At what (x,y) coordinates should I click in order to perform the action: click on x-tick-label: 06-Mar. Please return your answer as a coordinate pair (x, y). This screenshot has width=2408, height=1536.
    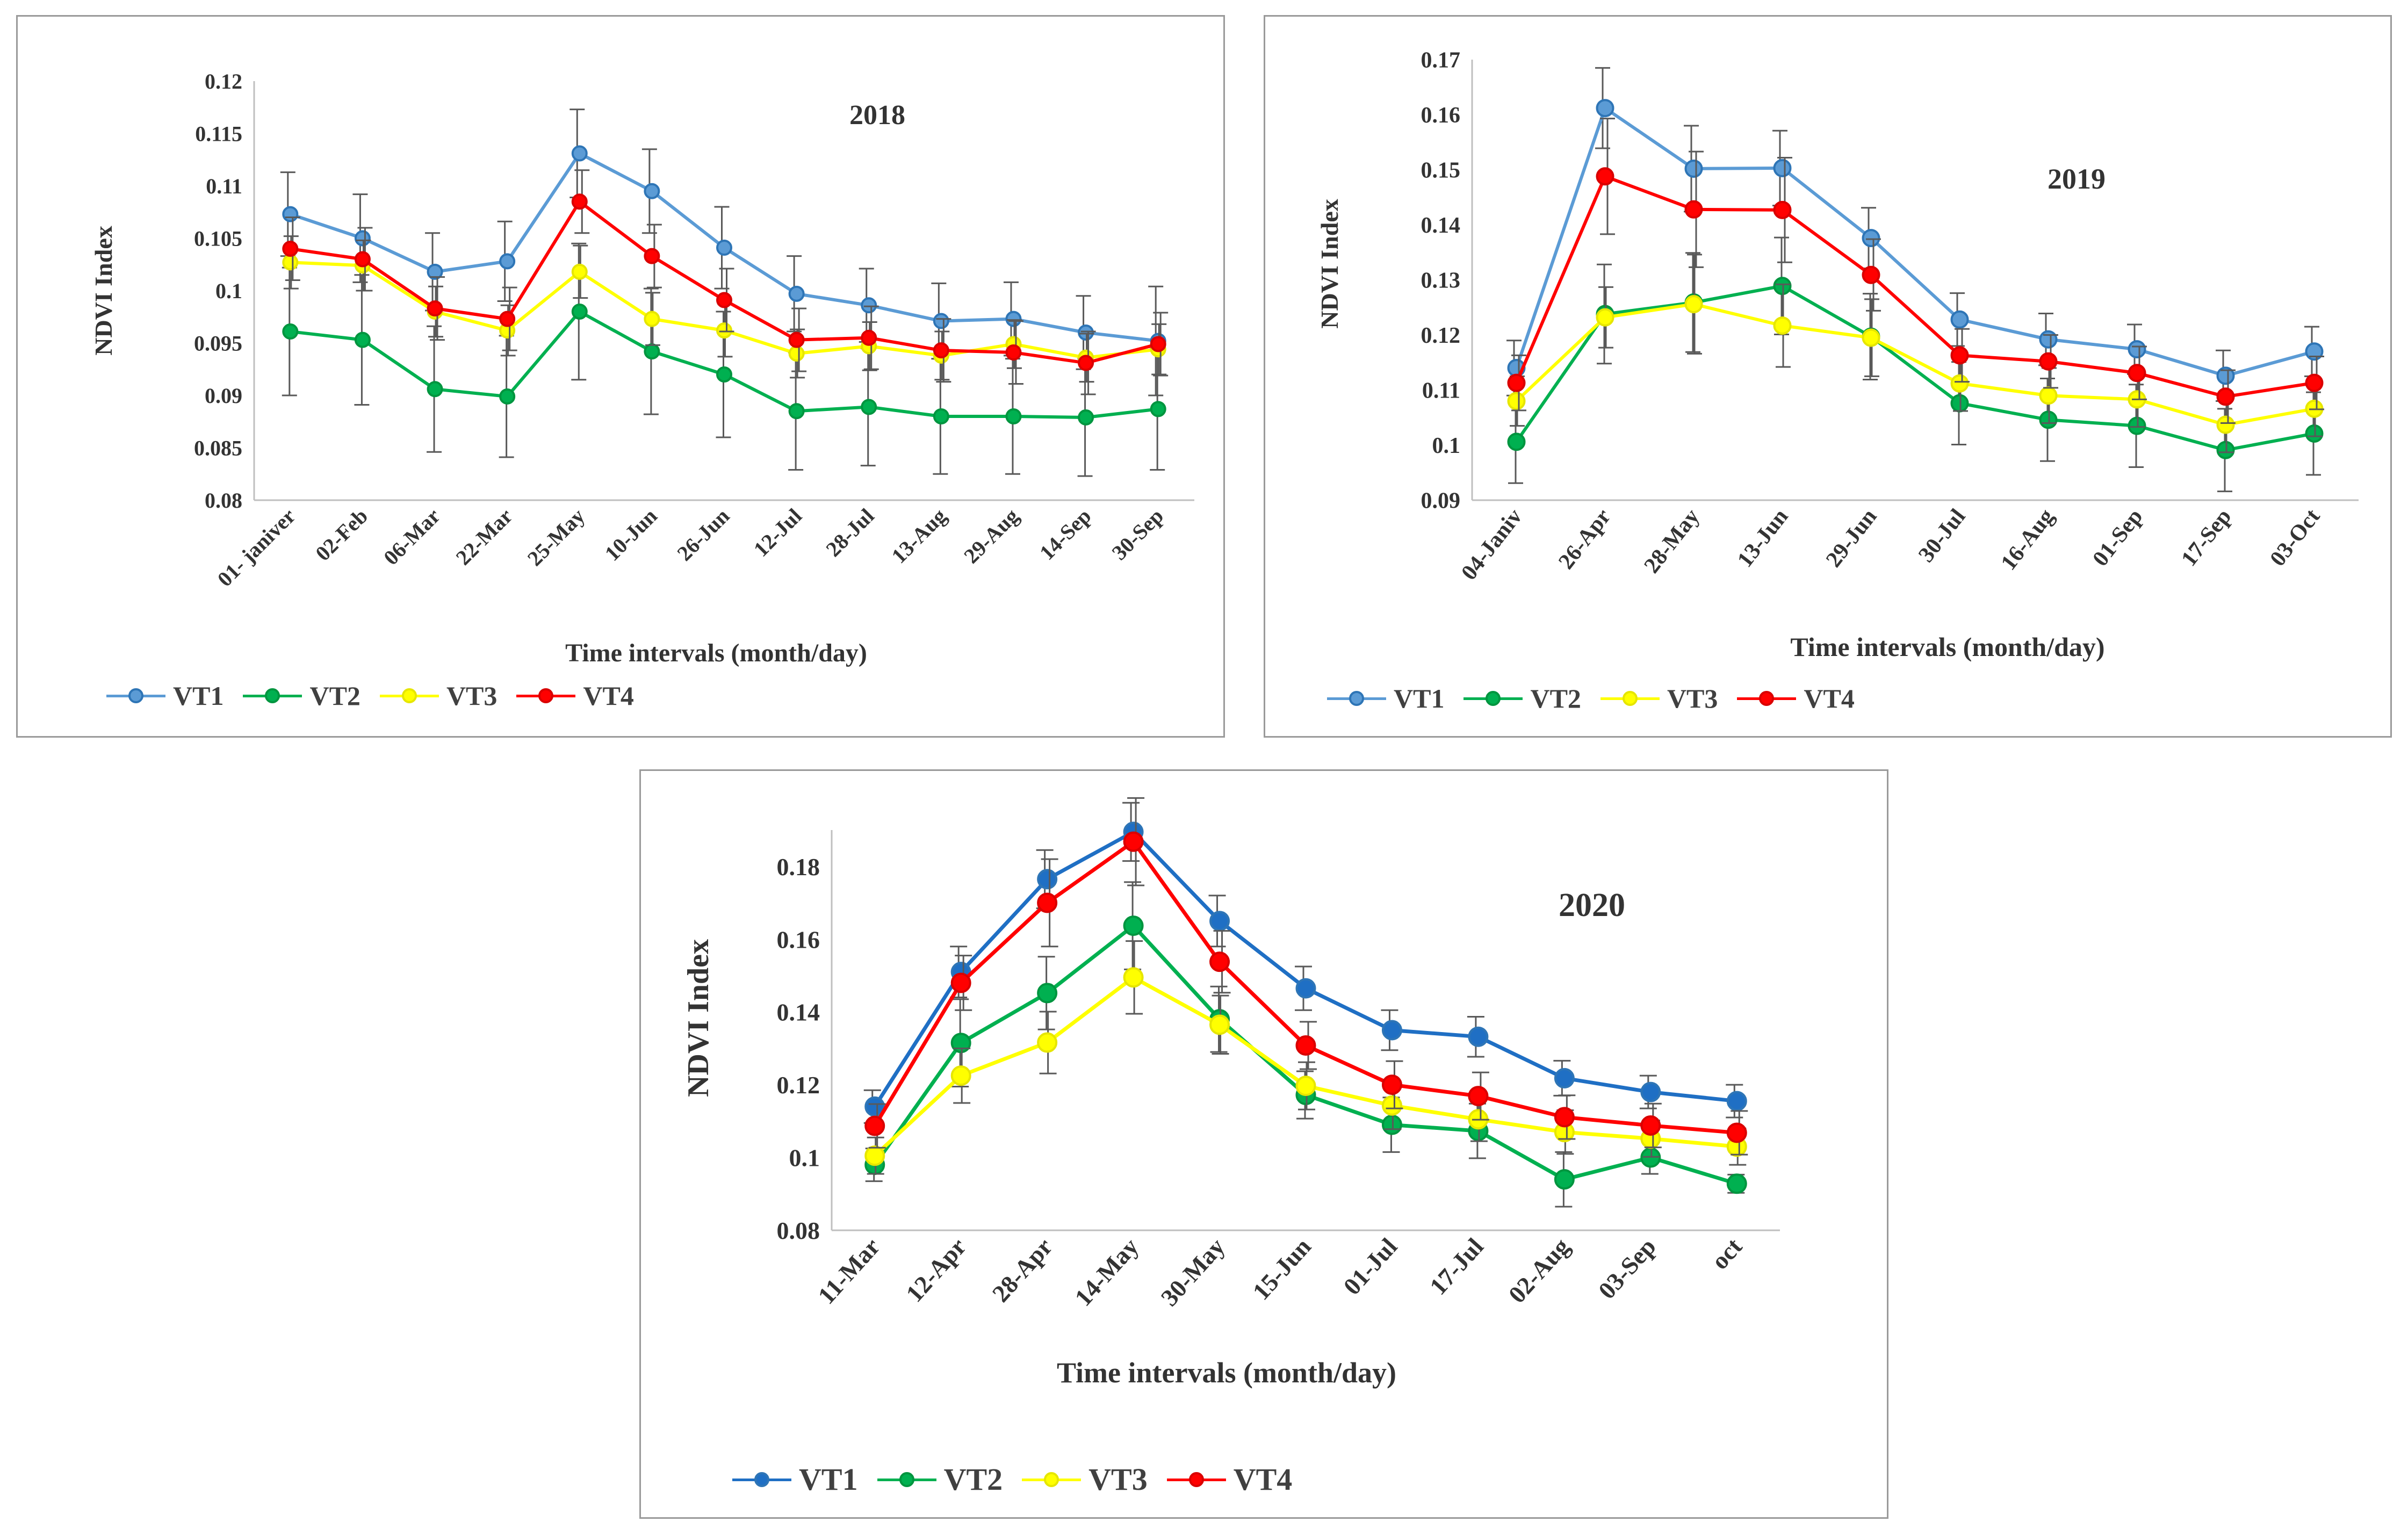
    Looking at the image, I should click on (412, 537).